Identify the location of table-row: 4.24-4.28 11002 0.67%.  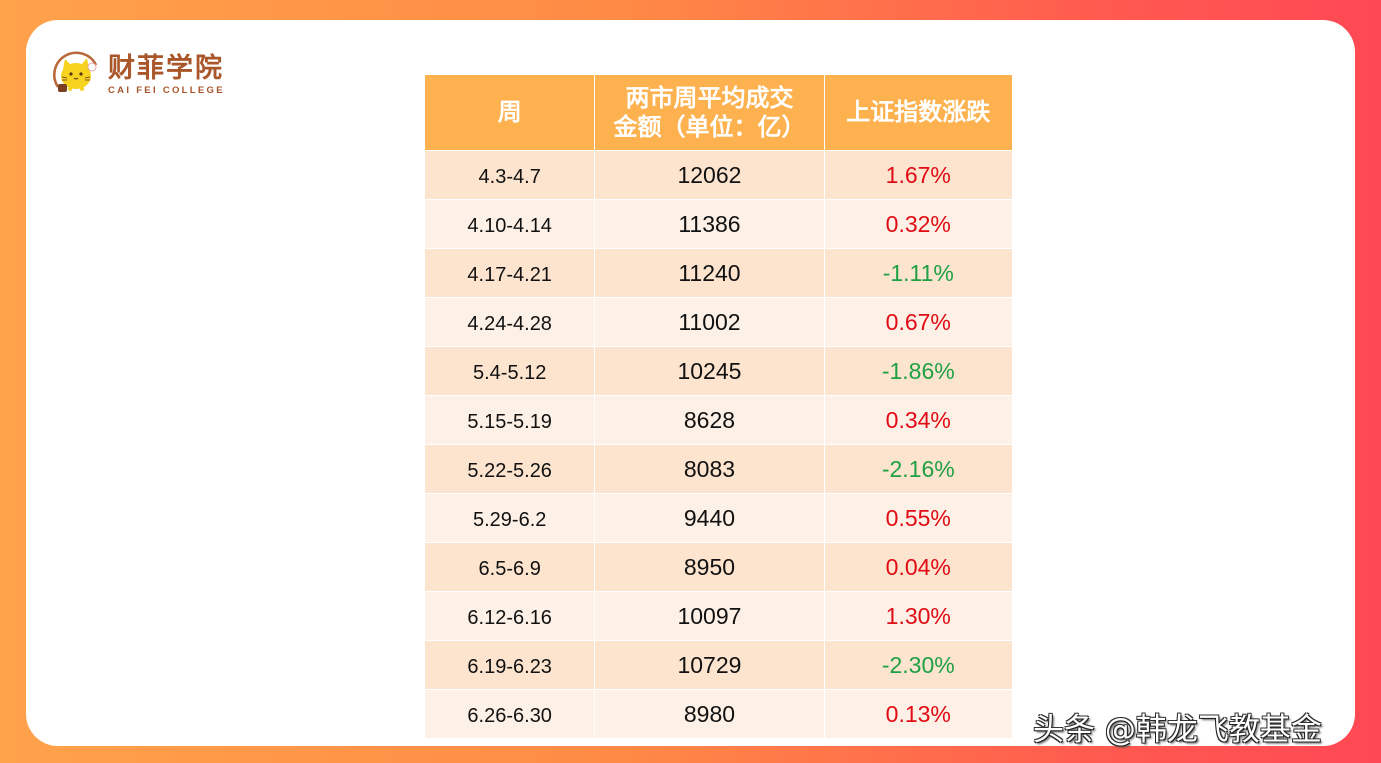
(718, 322).